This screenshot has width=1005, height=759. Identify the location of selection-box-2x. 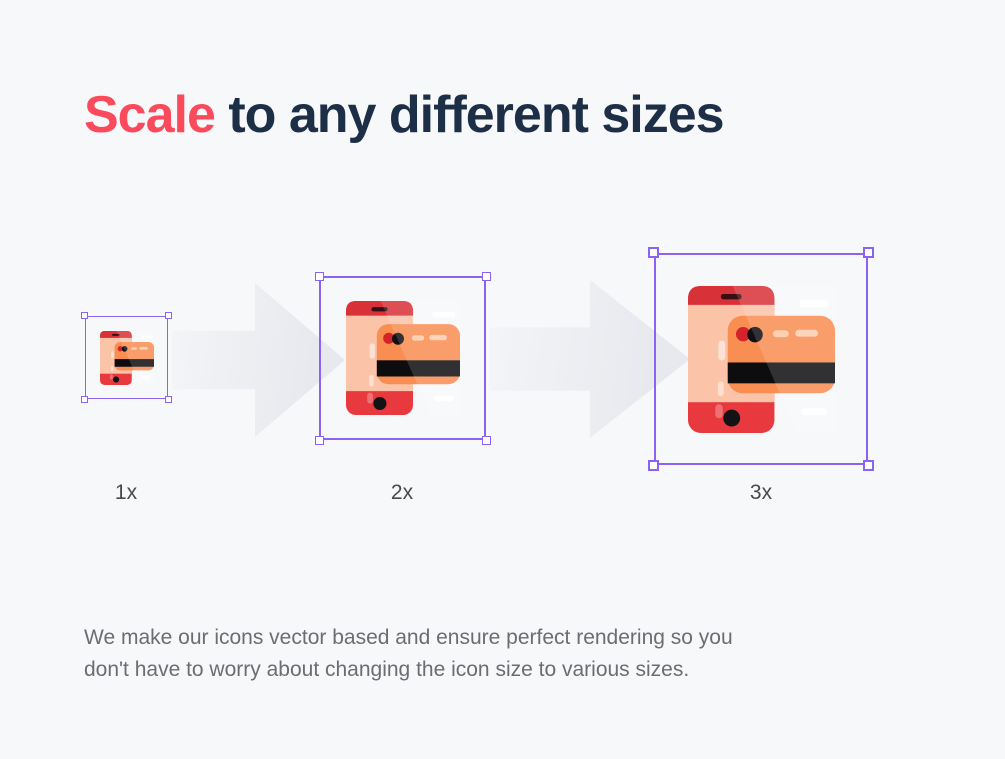
(402, 358).